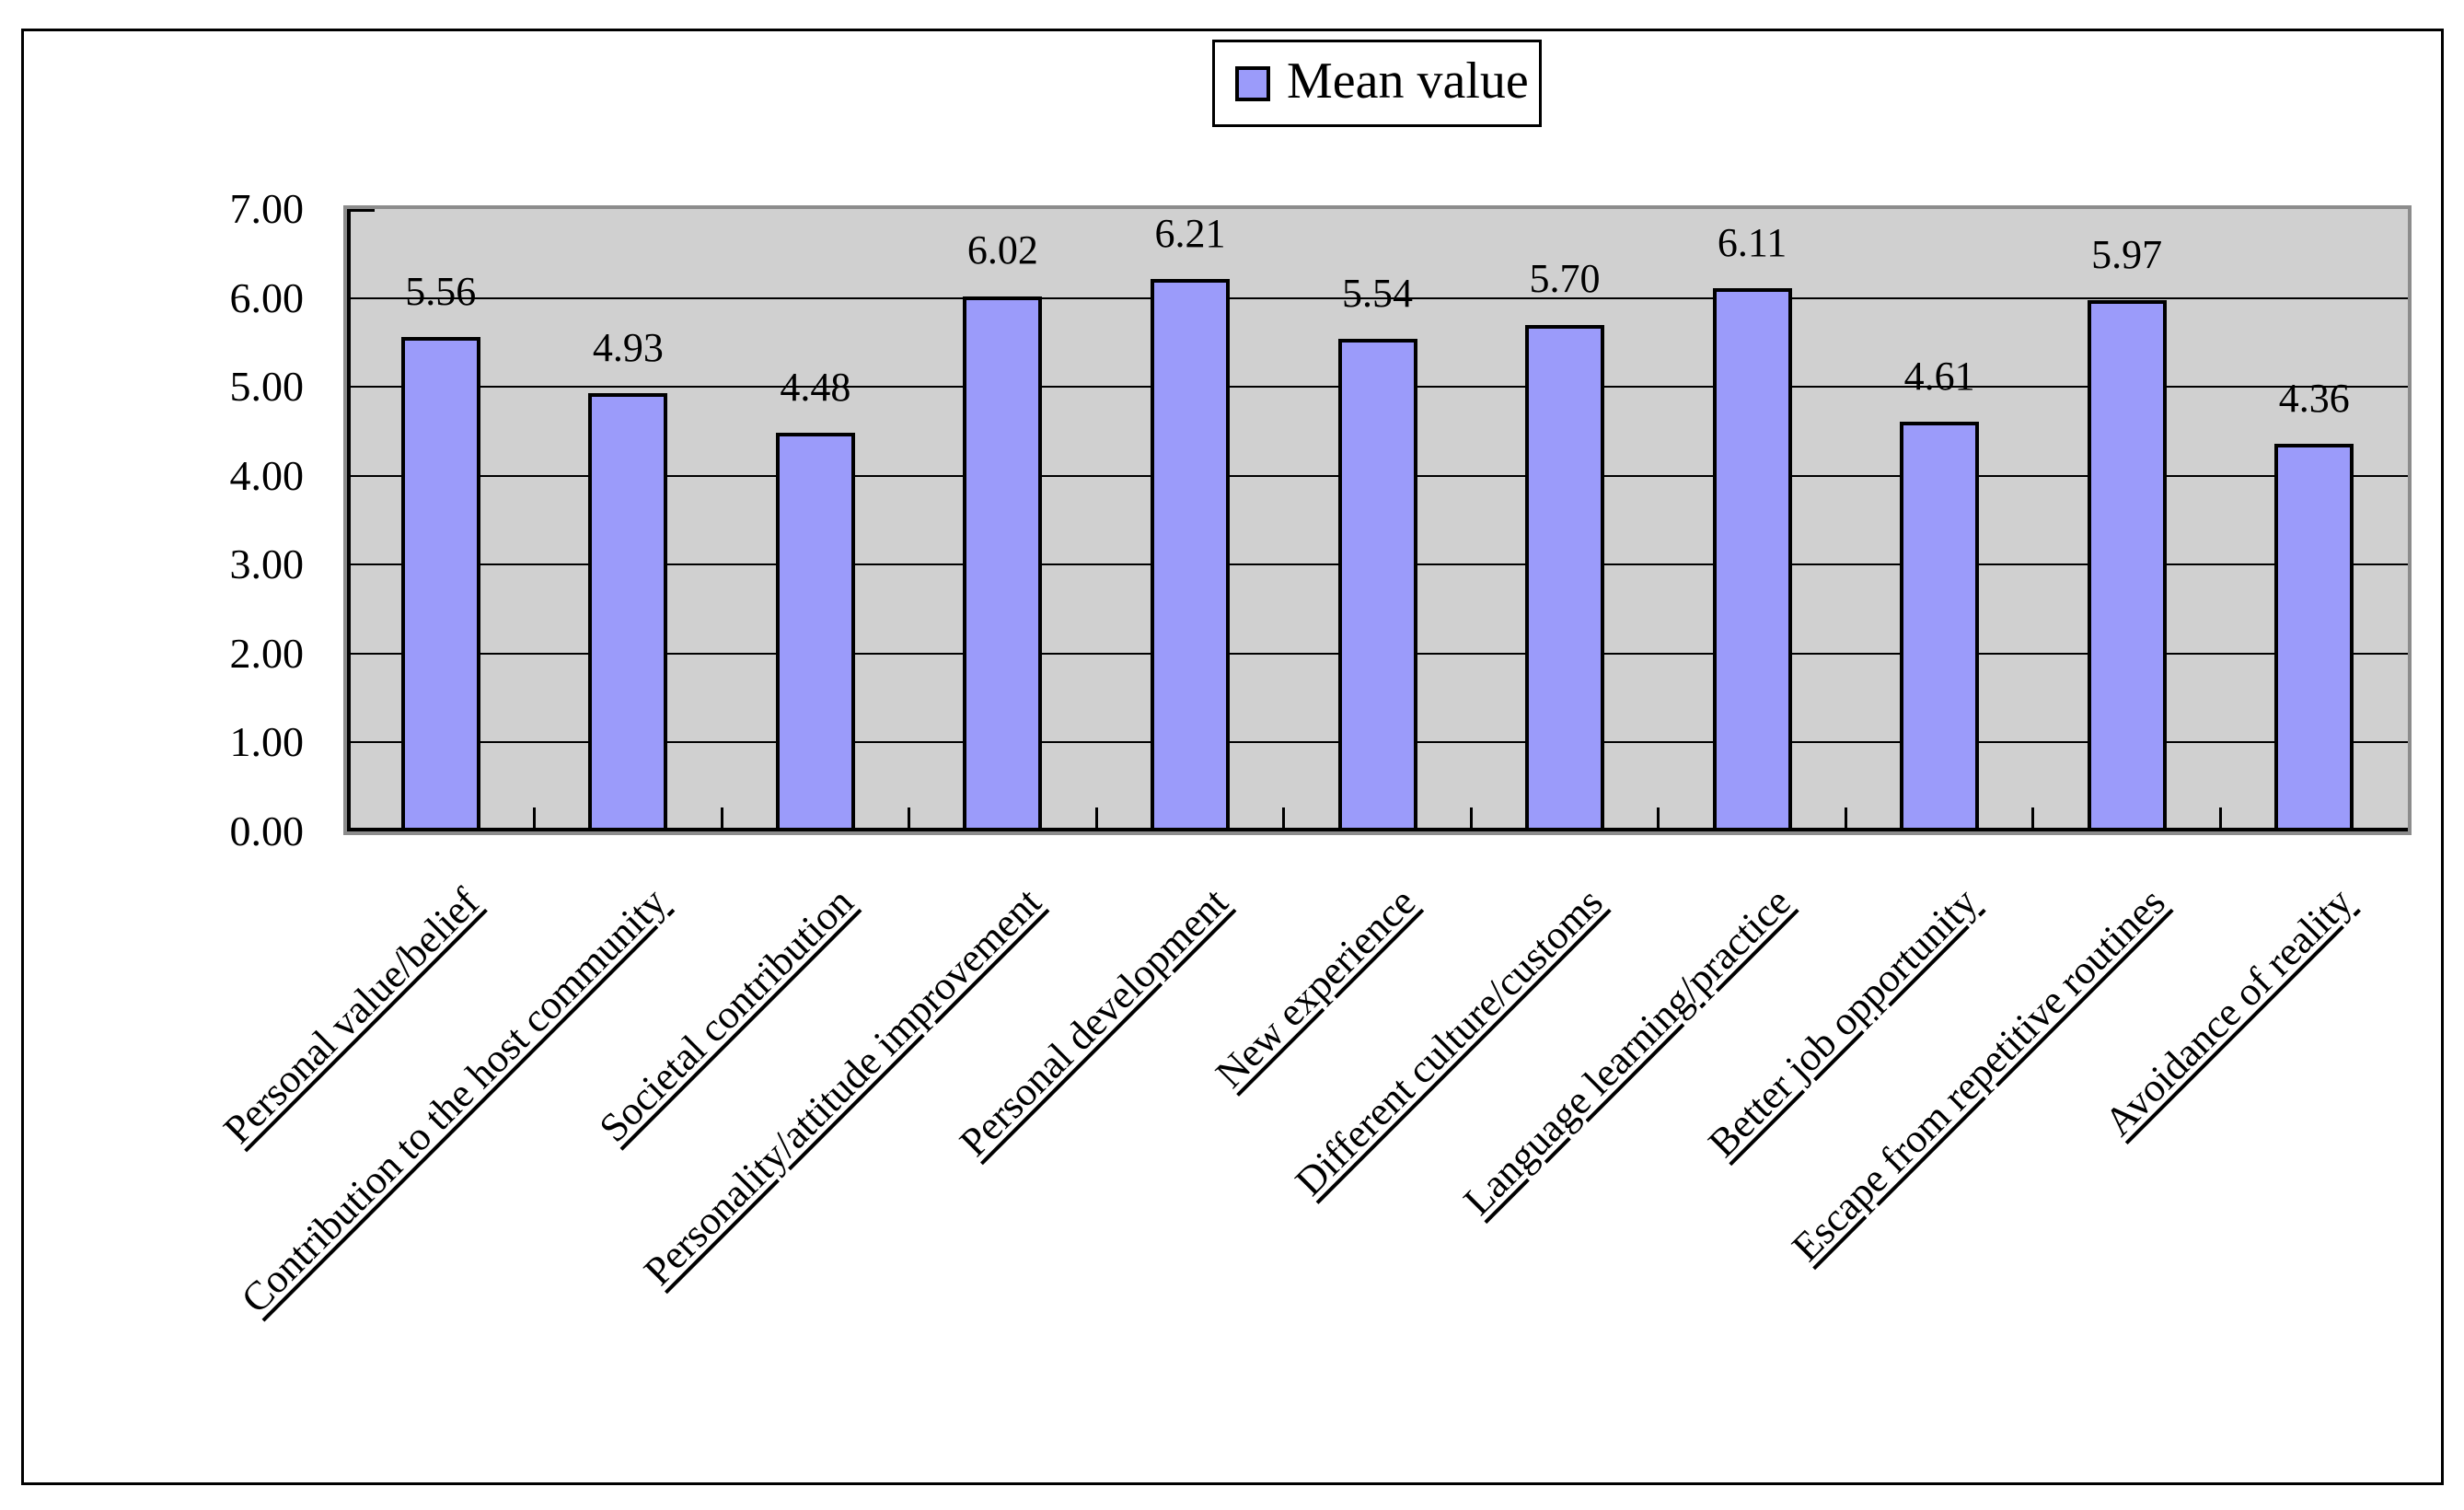 Image resolution: width=2464 pixels, height=1510 pixels. I want to click on bar-value-label: 5.56, so click(441, 291).